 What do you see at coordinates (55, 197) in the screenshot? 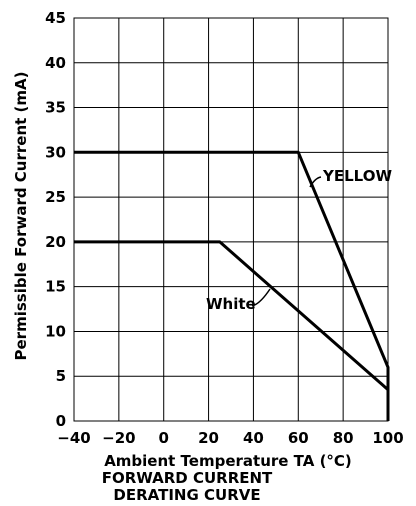
I see `y-tick-label: 25` at bounding box center [55, 197].